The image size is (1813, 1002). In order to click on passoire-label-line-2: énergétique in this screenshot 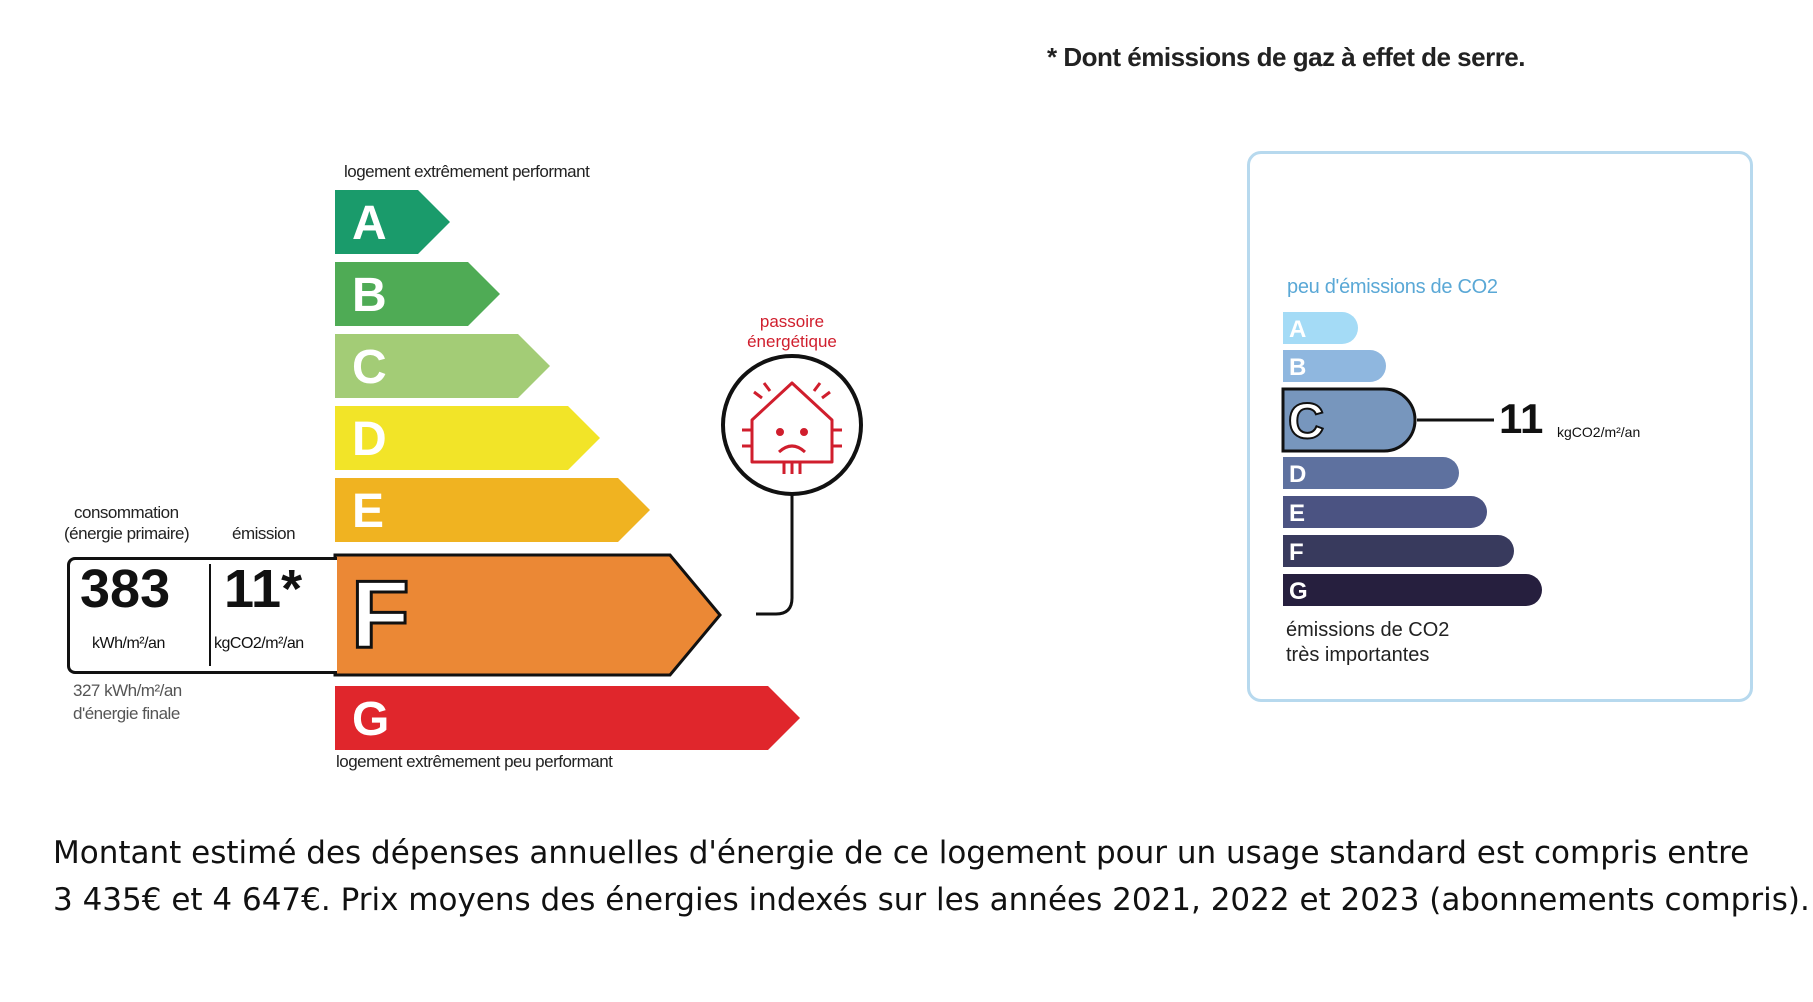, I will do `click(792, 341)`.